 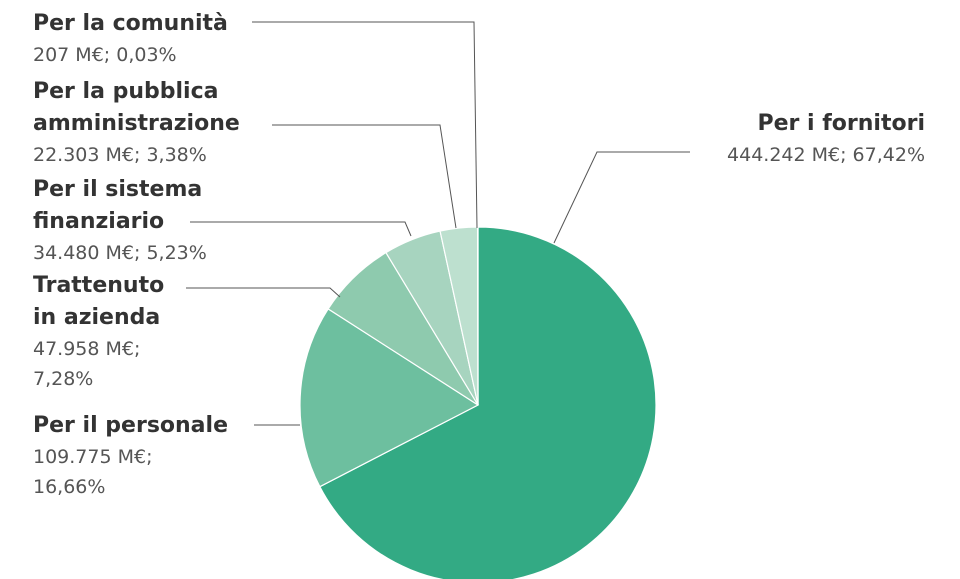 What do you see at coordinates (785, 139) in the screenshot?
I see `label: Per i fornitori 444.242 M€; 67,42%` at bounding box center [785, 139].